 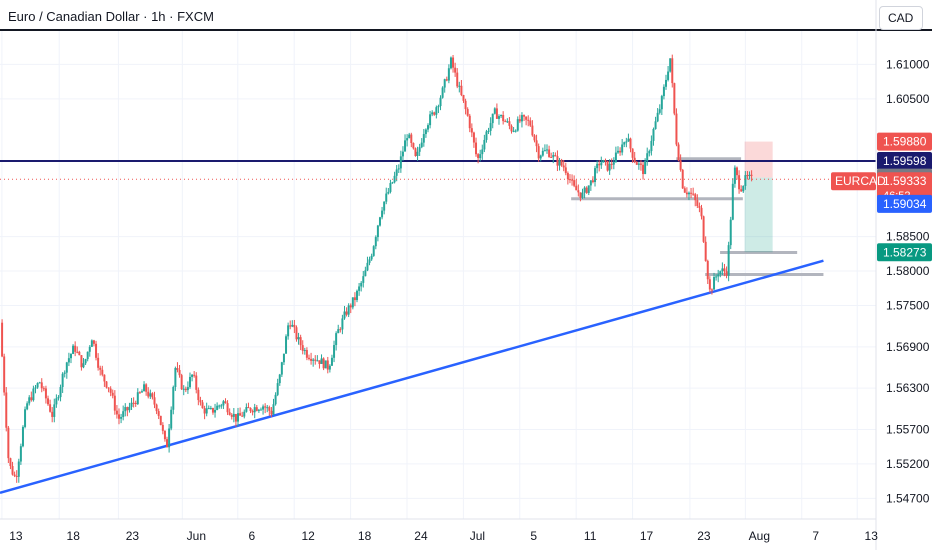 What do you see at coordinates (904, 160) in the screenshot?
I see `price-label-box` at bounding box center [904, 160].